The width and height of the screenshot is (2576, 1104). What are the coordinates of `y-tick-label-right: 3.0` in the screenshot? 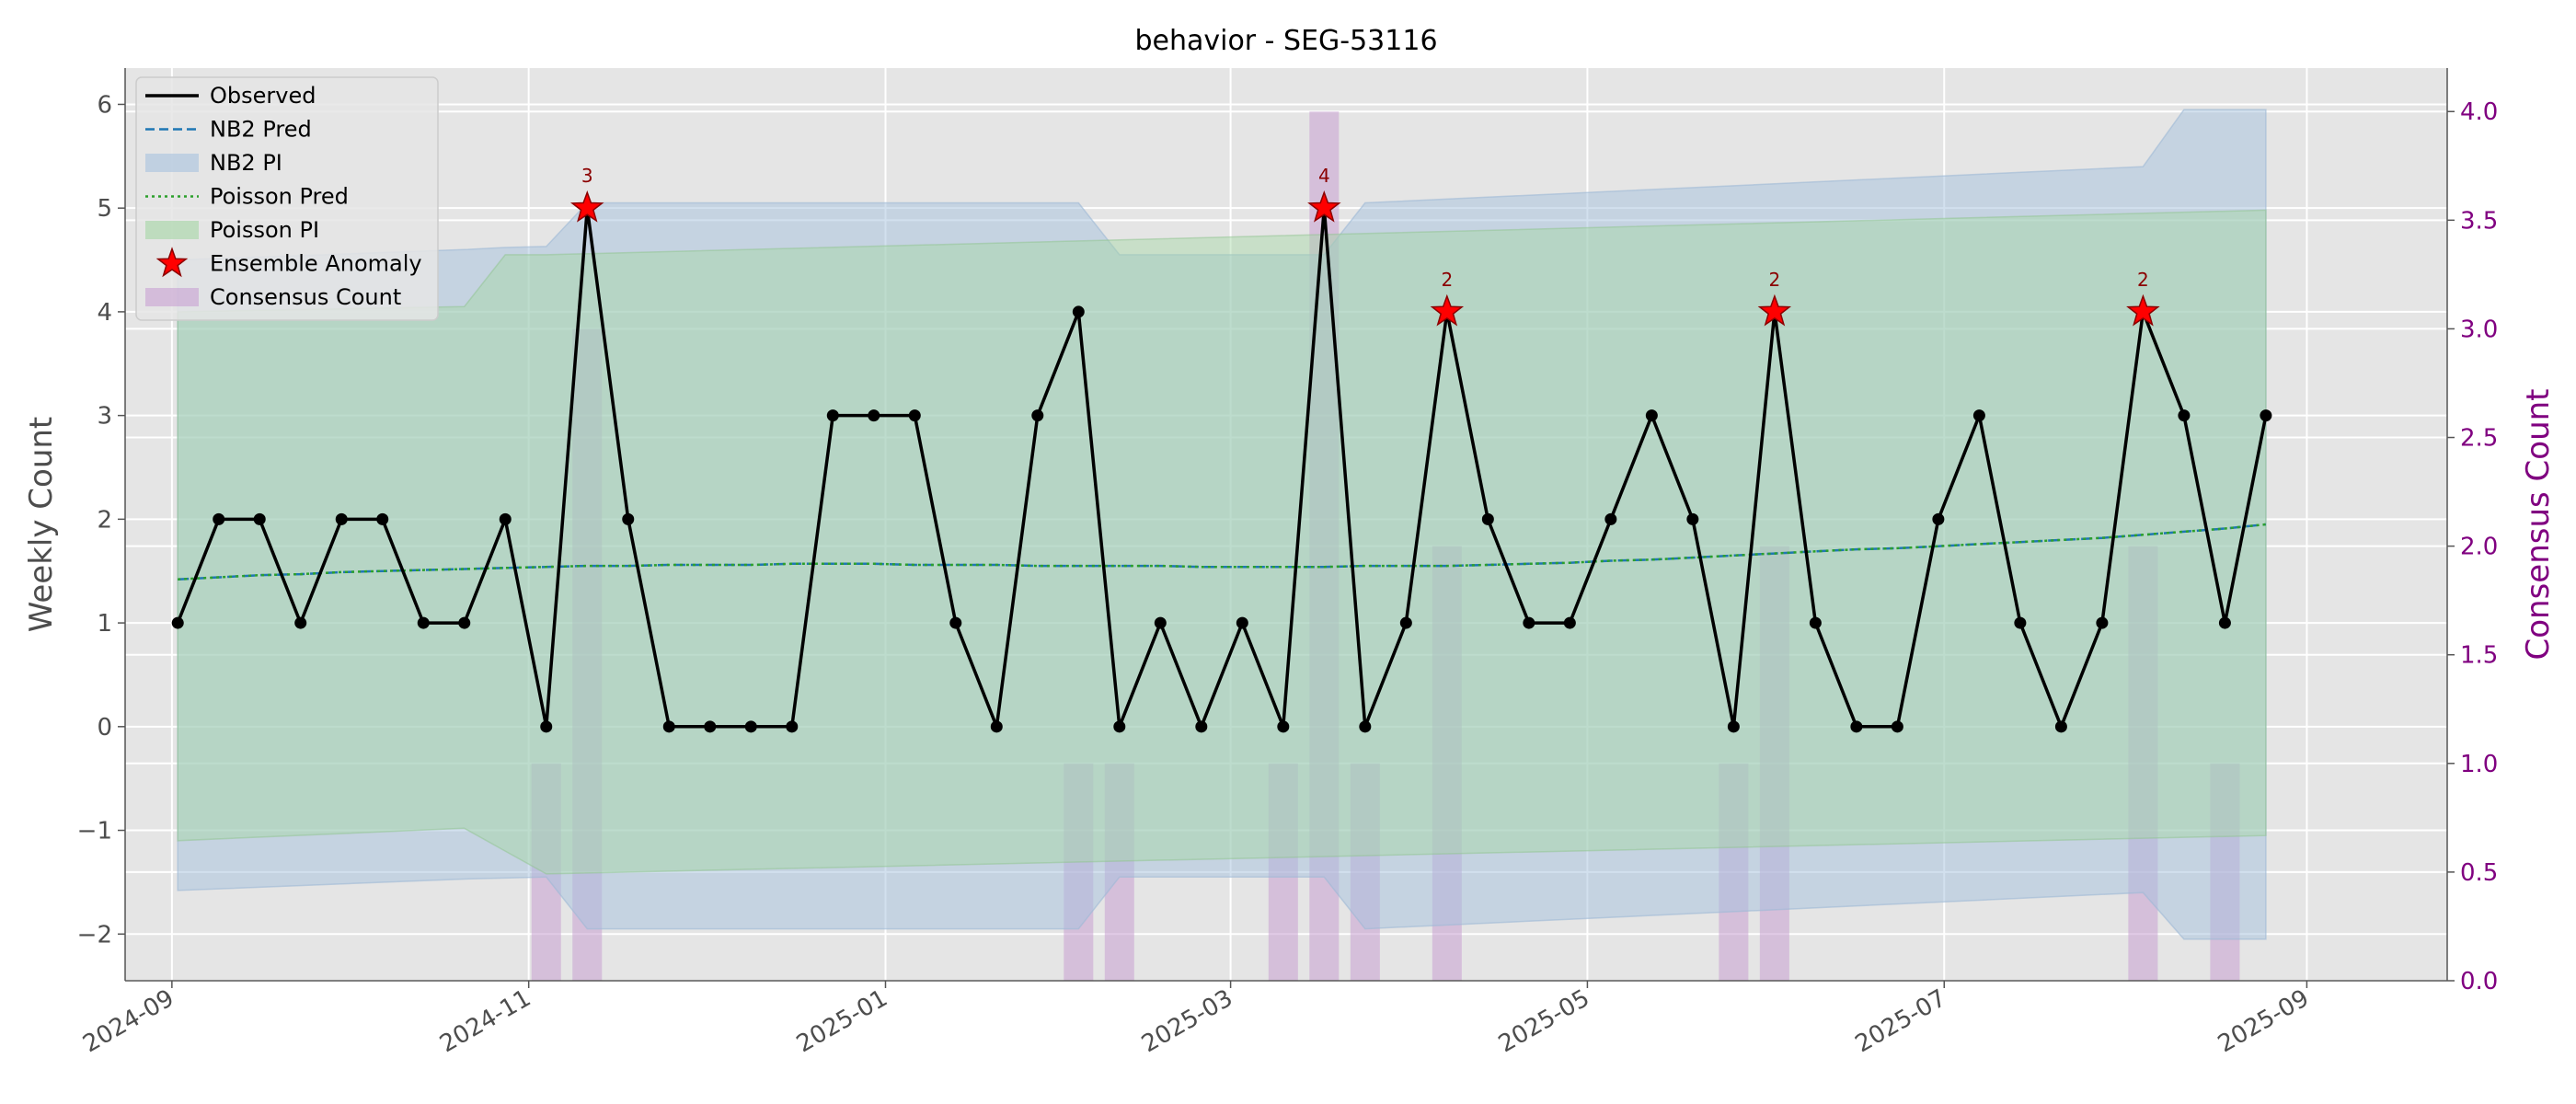 It's located at (2479, 329).